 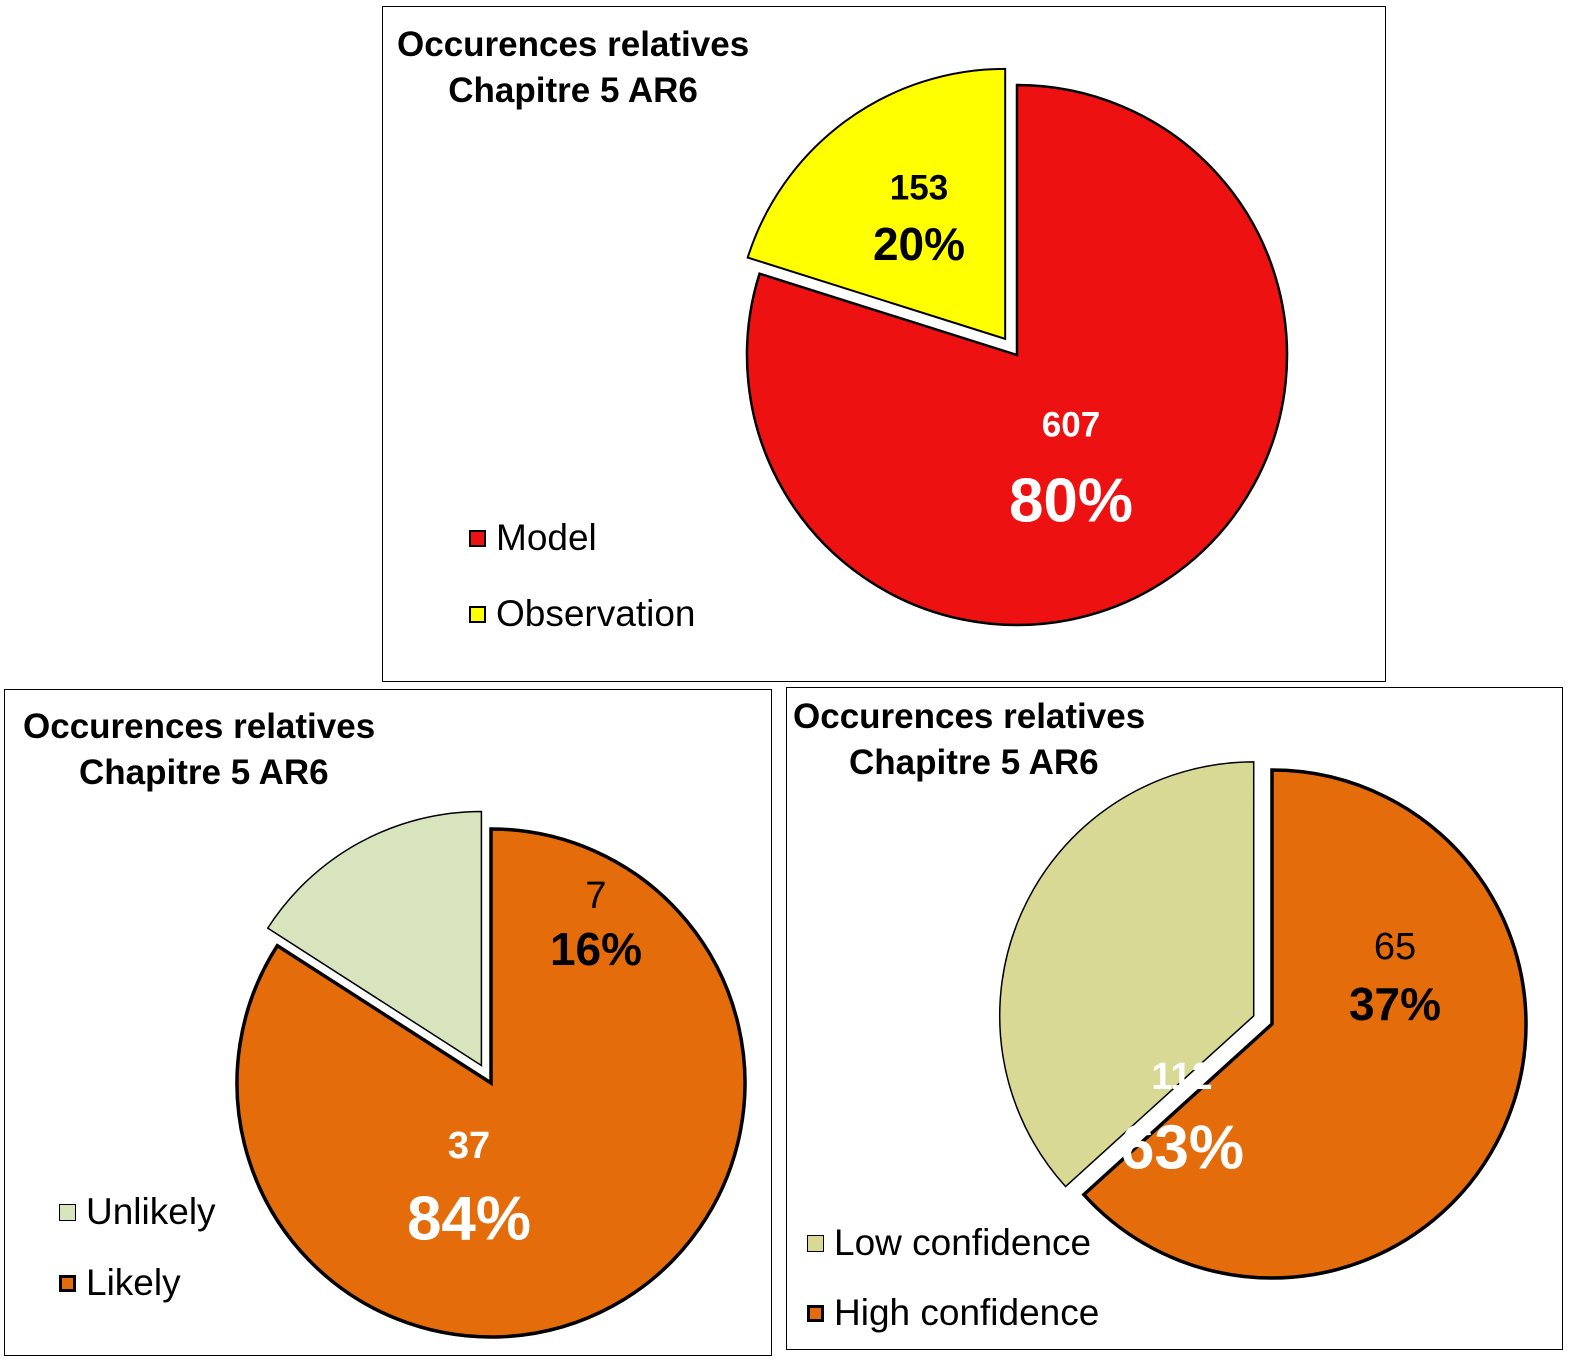 What do you see at coordinates (477, 614) in the screenshot?
I see `legend-swatch-observation` at bounding box center [477, 614].